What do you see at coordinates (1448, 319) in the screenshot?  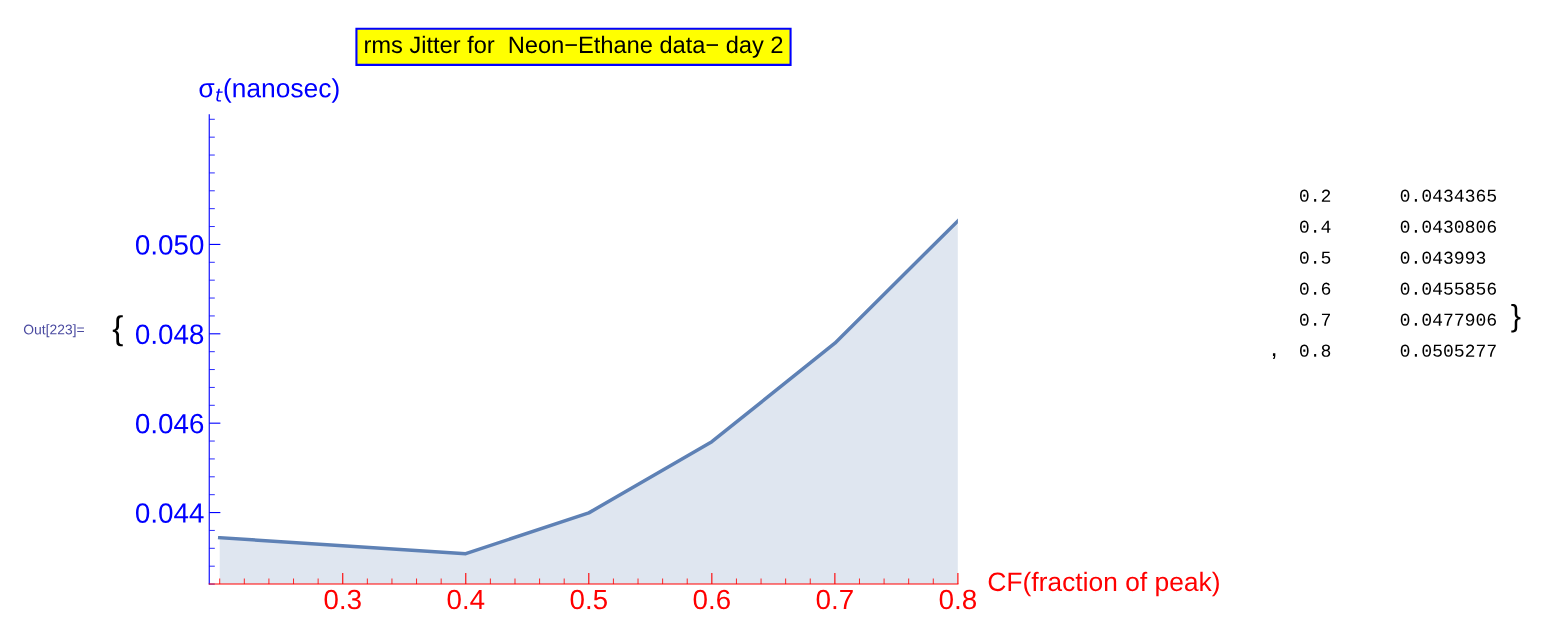 I see `text: 0.0477906` at bounding box center [1448, 319].